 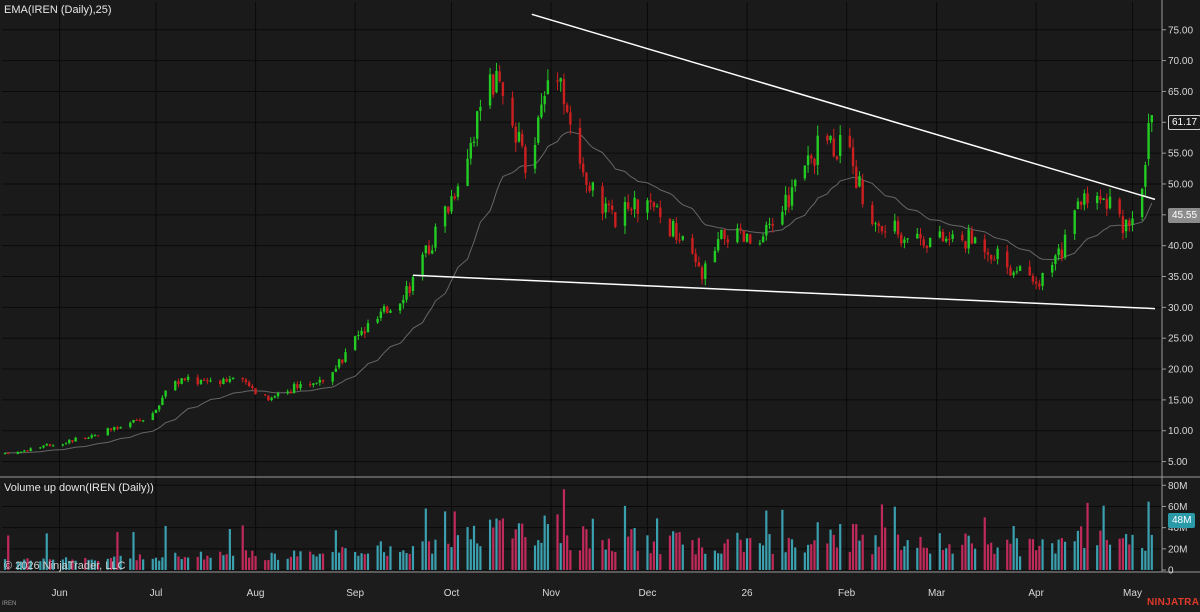 I want to click on price-tick-label: 35.00, so click(x=1180, y=277).